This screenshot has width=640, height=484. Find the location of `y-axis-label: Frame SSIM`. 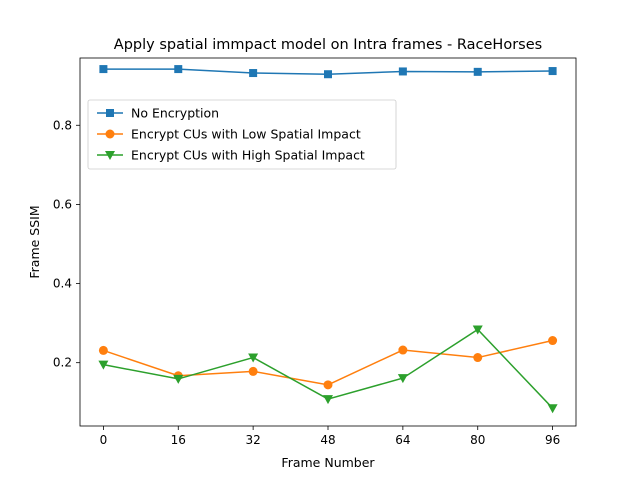

y-axis-label: Frame SSIM is located at coordinates (34, 241).